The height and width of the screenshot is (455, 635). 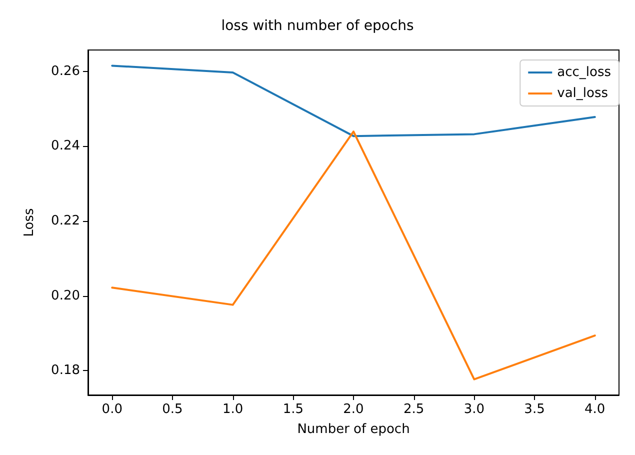 What do you see at coordinates (353, 409) in the screenshot?
I see `x-tick-label: 2.0` at bounding box center [353, 409].